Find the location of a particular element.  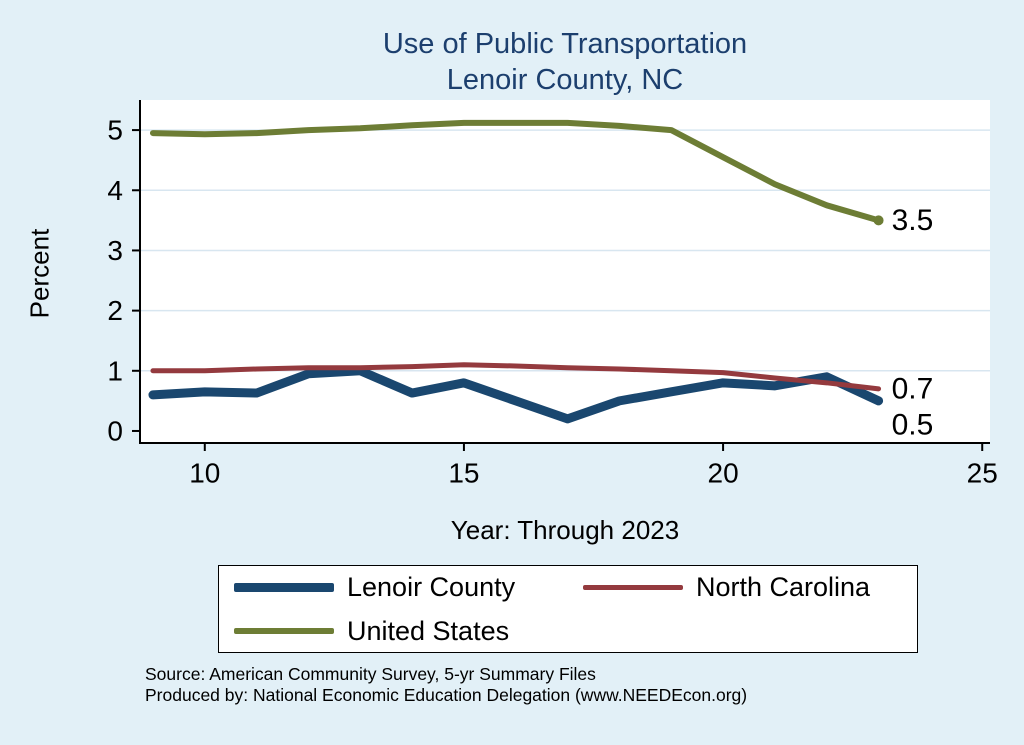

end-value-label-north-carolina: 0.7 is located at coordinates (913, 388).